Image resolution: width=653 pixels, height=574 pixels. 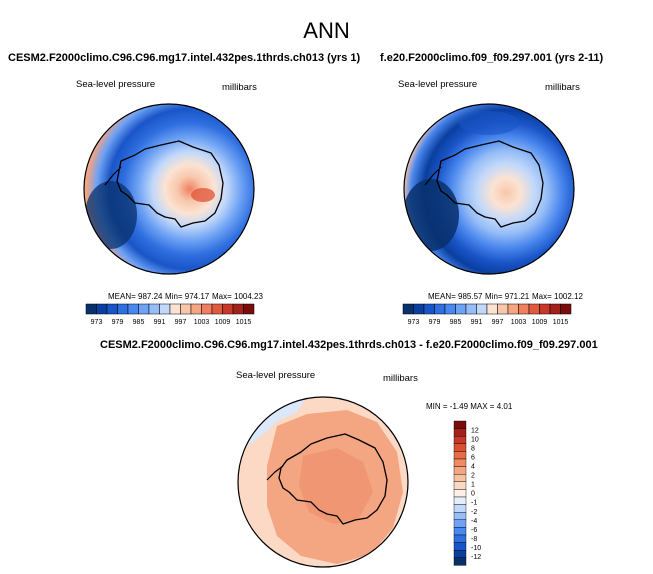 What do you see at coordinates (473, 467) in the screenshot?
I see `panel3-colorbar-tick-label: 4` at bounding box center [473, 467].